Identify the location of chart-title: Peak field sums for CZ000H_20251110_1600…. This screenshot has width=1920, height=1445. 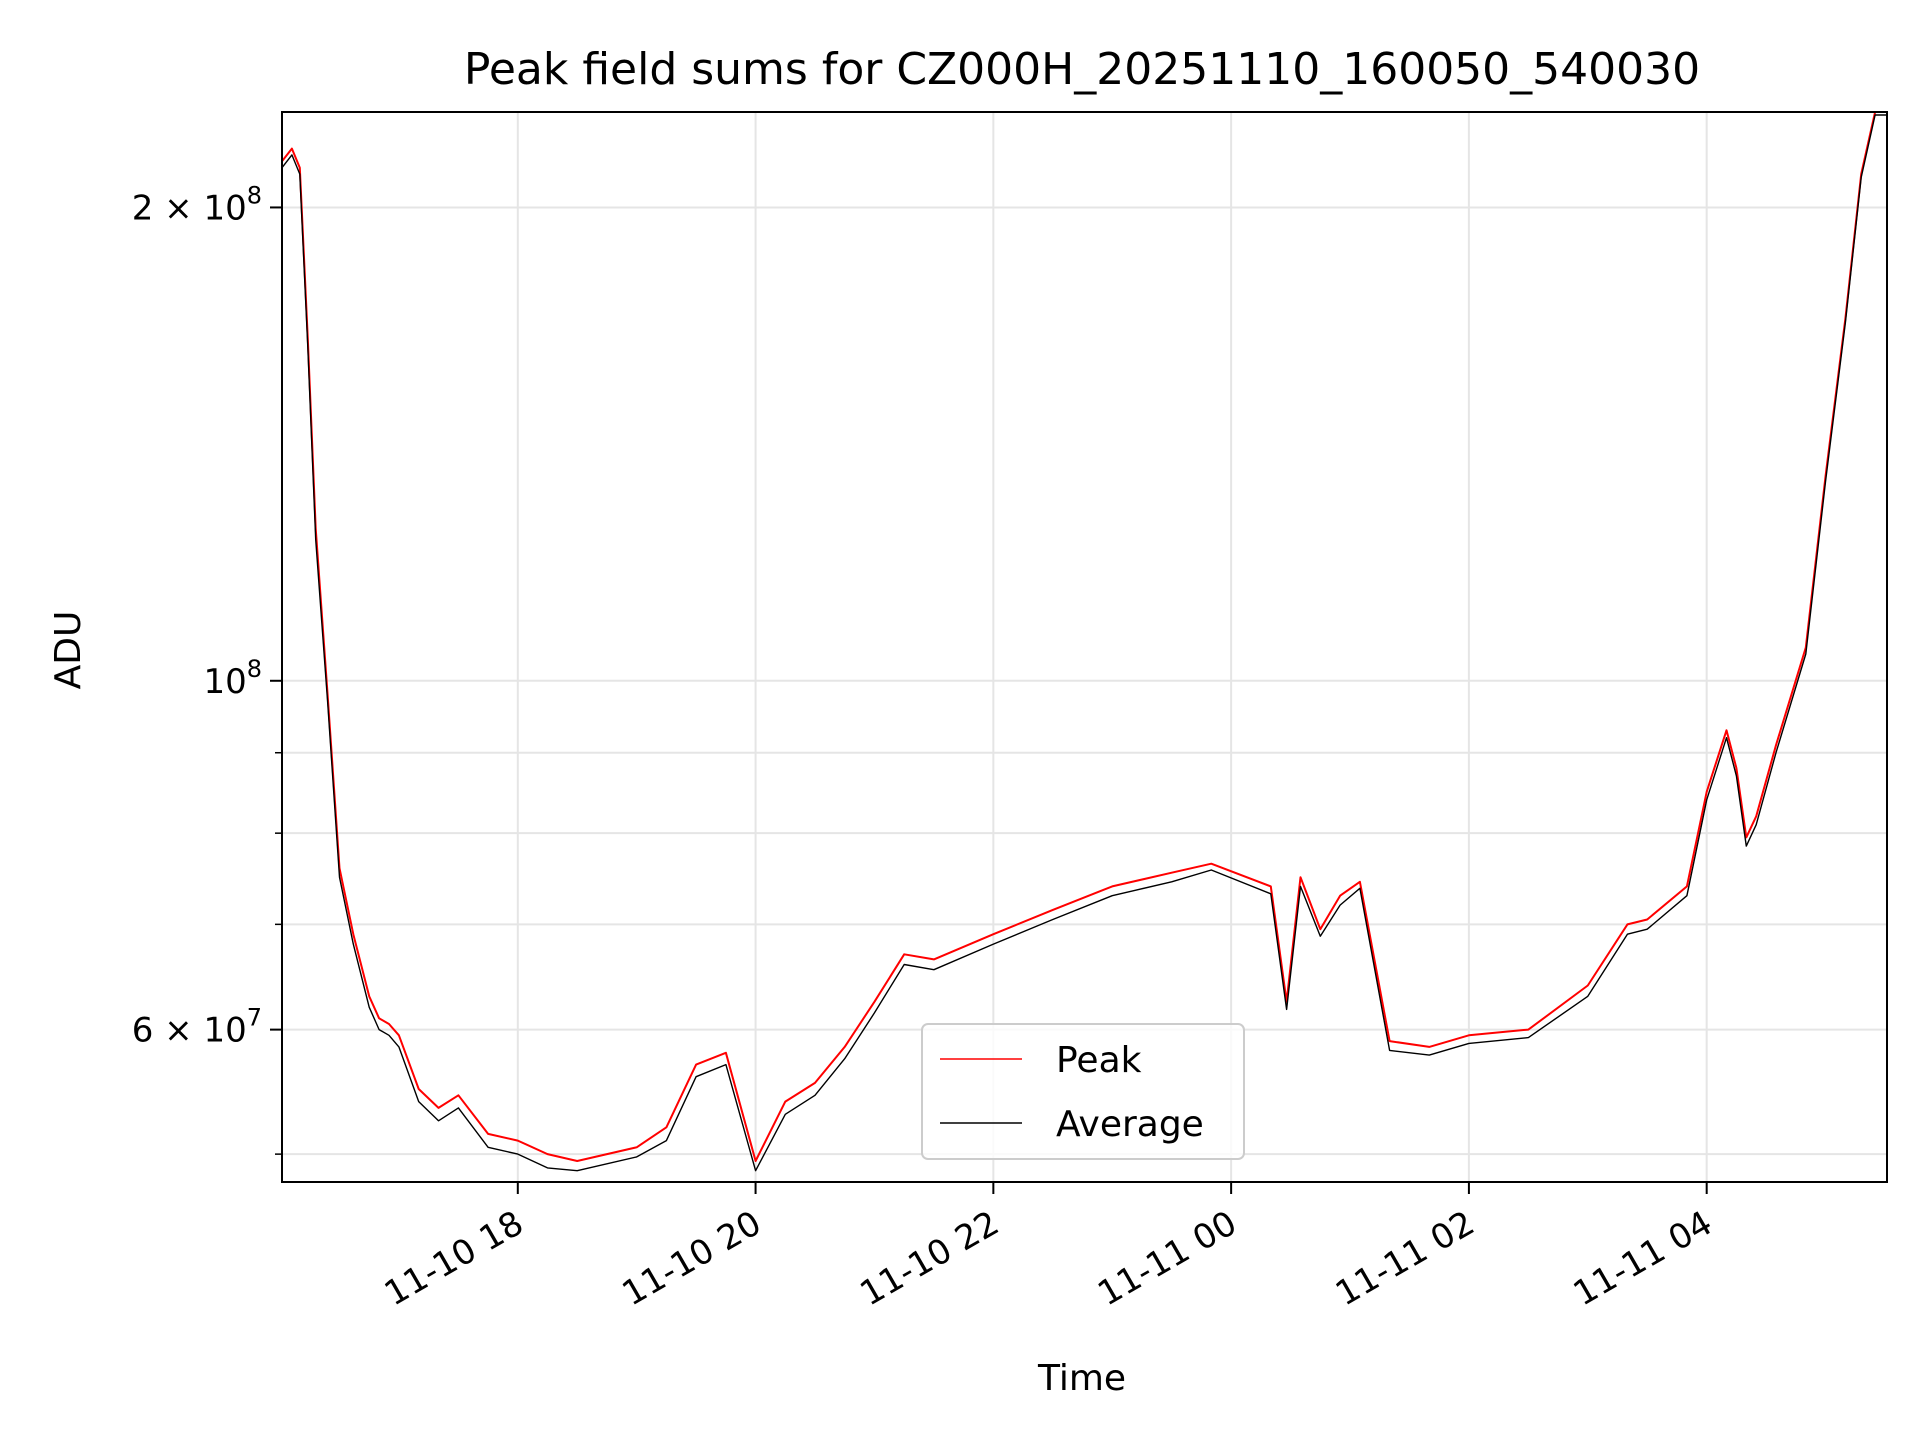
(1082, 69).